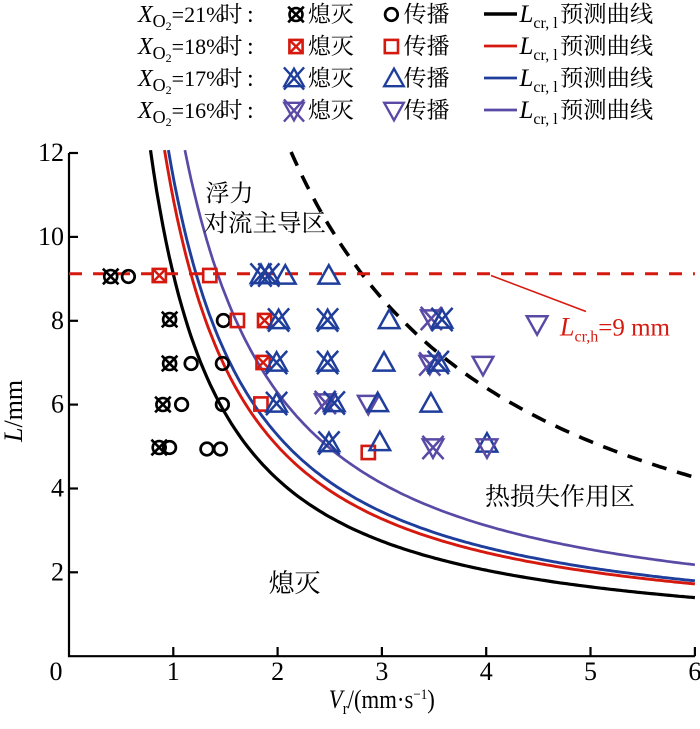  What do you see at coordinates (51, 236) in the screenshot?
I see `svg-text: 10` at bounding box center [51, 236].